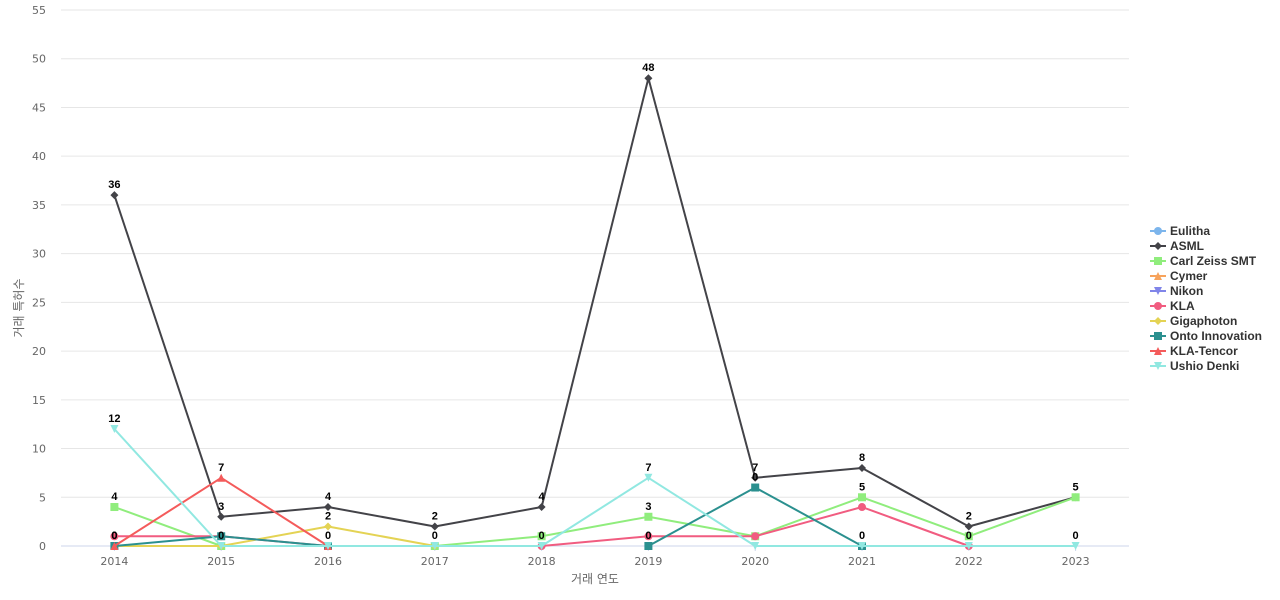 This screenshot has height=600, width=1280. Describe the element at coordinates (1158, 321) in the screenshot. I see `legend-marker-gigaphoton` at that location.